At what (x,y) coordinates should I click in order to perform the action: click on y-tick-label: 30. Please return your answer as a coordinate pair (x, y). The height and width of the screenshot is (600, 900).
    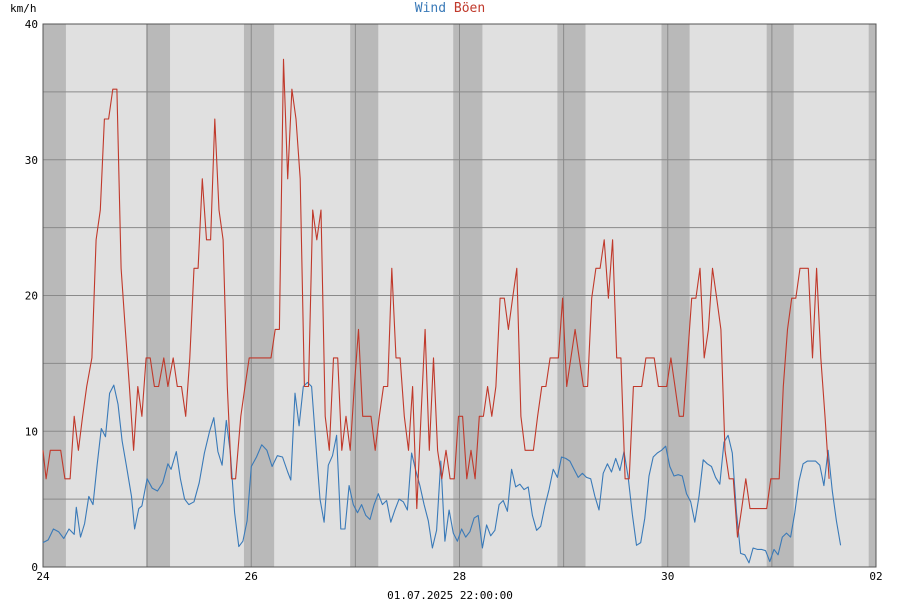
    Looking at the image, I should click on (31, 160).